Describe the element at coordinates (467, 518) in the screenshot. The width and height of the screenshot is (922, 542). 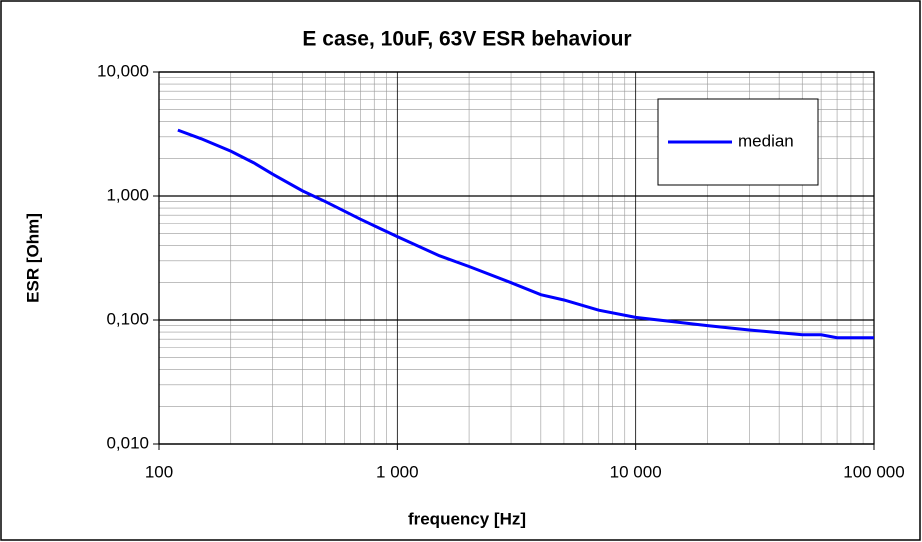
I see `x-axis-label: frequency [Hz]` at that location.